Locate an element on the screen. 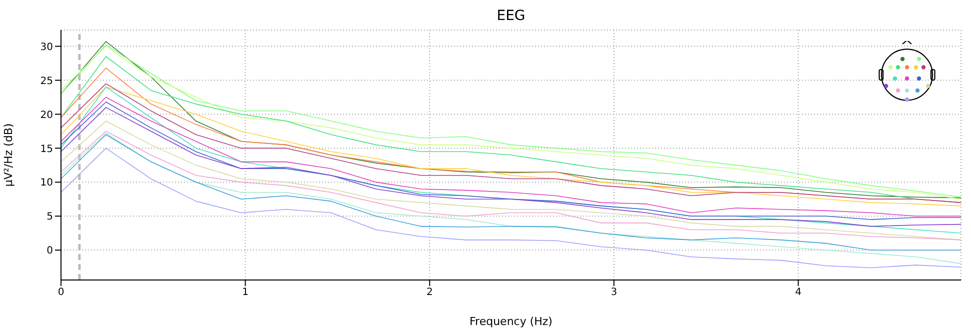 This screenshot has height=333, width=971. y-tick-label: 0 is located at coordinates (49, 251).